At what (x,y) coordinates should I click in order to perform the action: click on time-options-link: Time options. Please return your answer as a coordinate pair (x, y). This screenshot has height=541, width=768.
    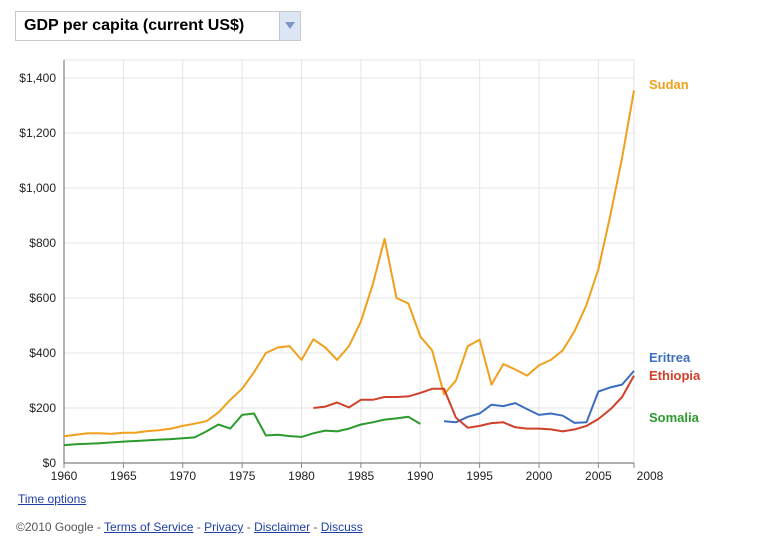
    Looking at the image, I should click on (52, 499).